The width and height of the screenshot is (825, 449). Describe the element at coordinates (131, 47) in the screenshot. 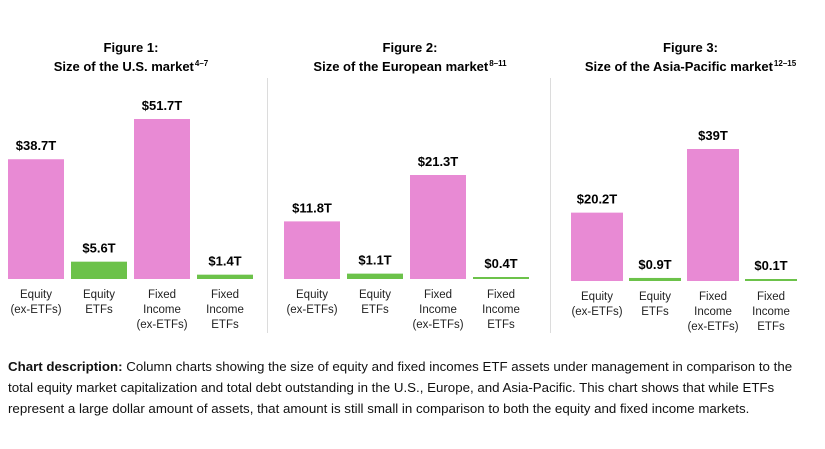

I see `figure-number: Figure 1:` at that location.